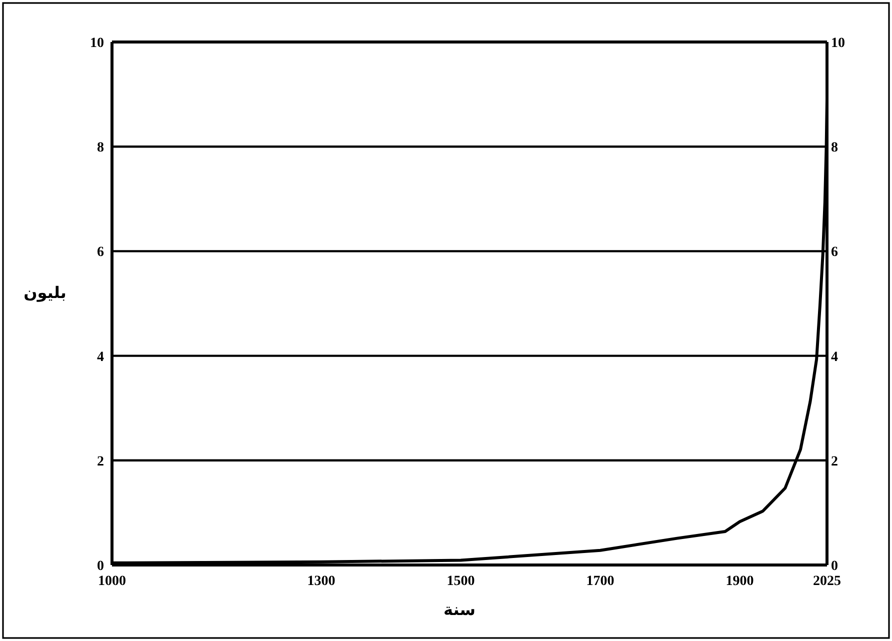 Image resolution: width=892 pixels, height=641 pixels. Describe the element at coordinates (100, 148) in the screenshot. I see `y-tick-label: 8` at that location.